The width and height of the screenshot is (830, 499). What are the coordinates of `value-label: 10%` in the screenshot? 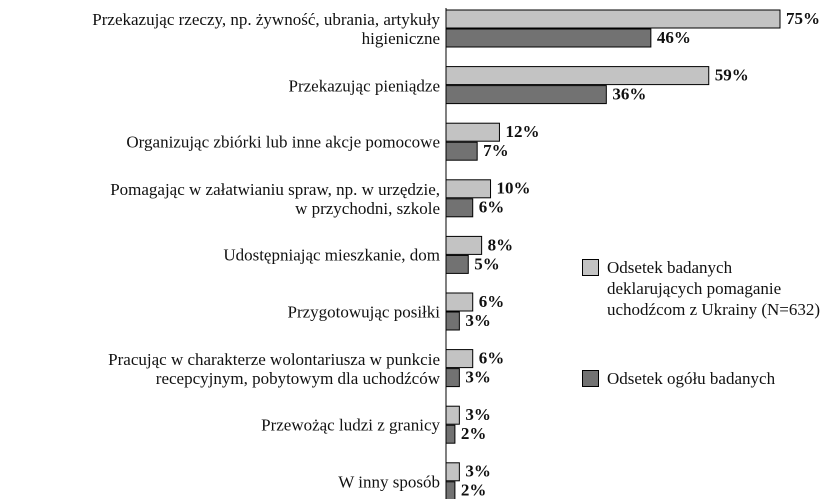 It's located at (514, 188).